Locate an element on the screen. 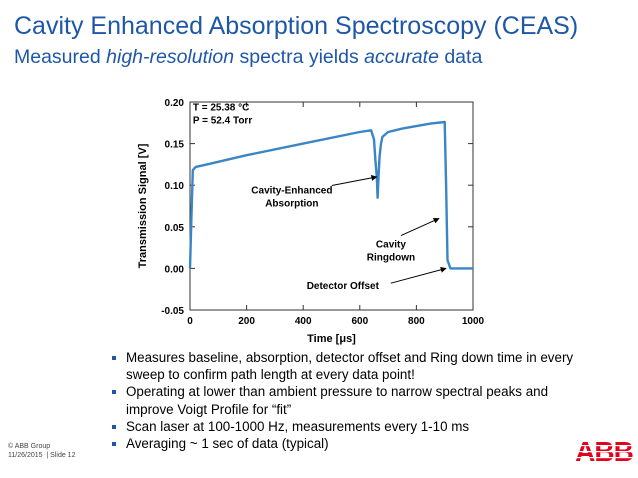 Image resolution: width=638 pixels, height=478 pixels. footer-copyright: © ABB Group is located at coordinates (29, 446).